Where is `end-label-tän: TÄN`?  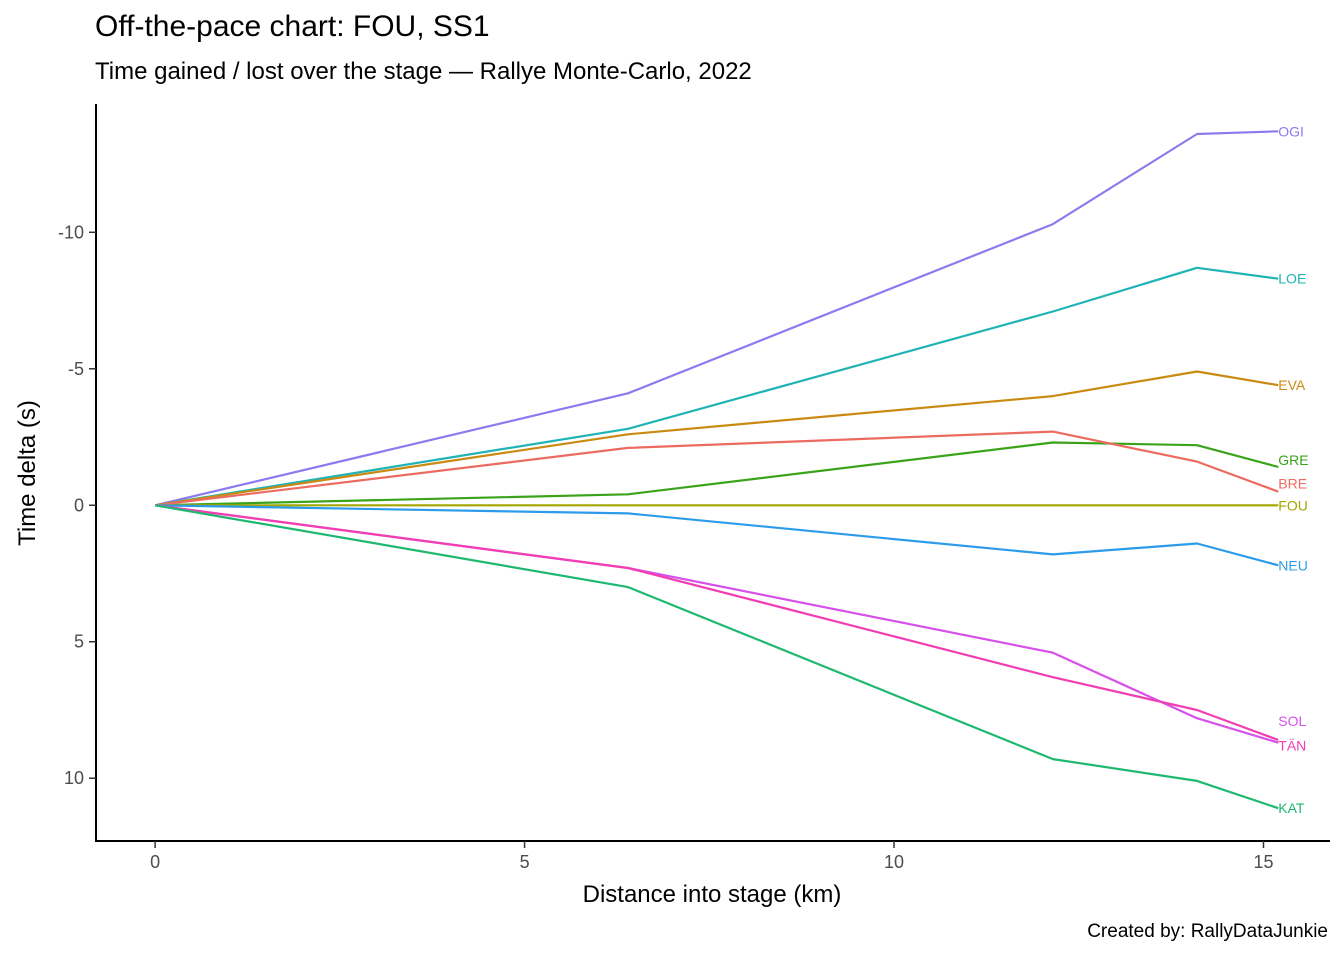
end-label-tän: TÄN is located at coordinates (1292, 745).